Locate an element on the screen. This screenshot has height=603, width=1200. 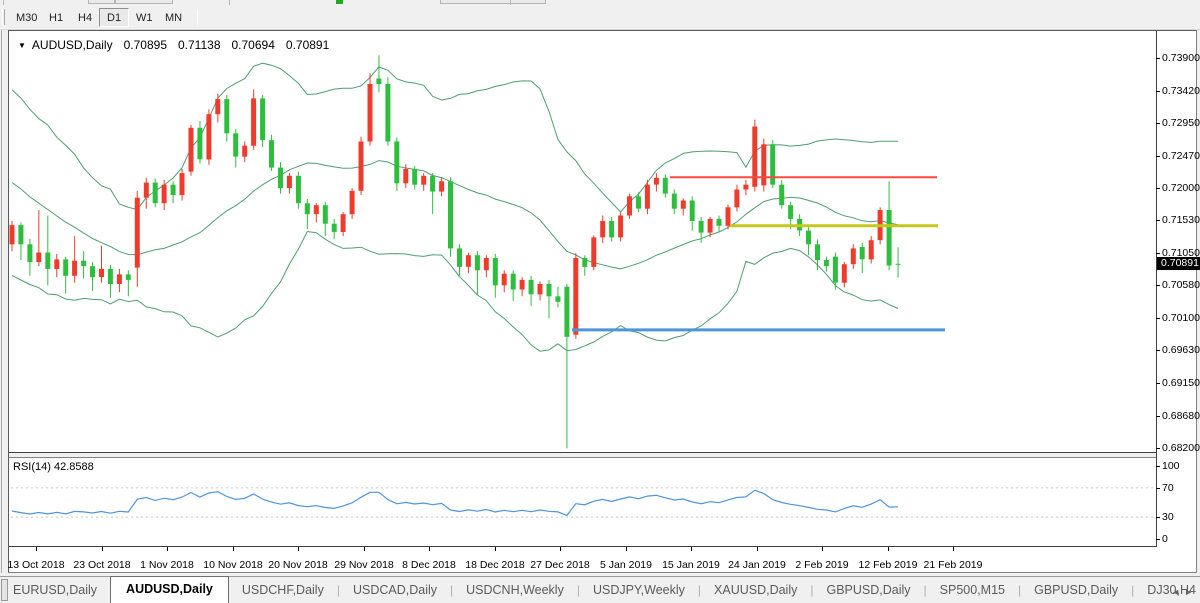
date-axis-label: 8 Dec 2018 is located at coordinates (429, 565).